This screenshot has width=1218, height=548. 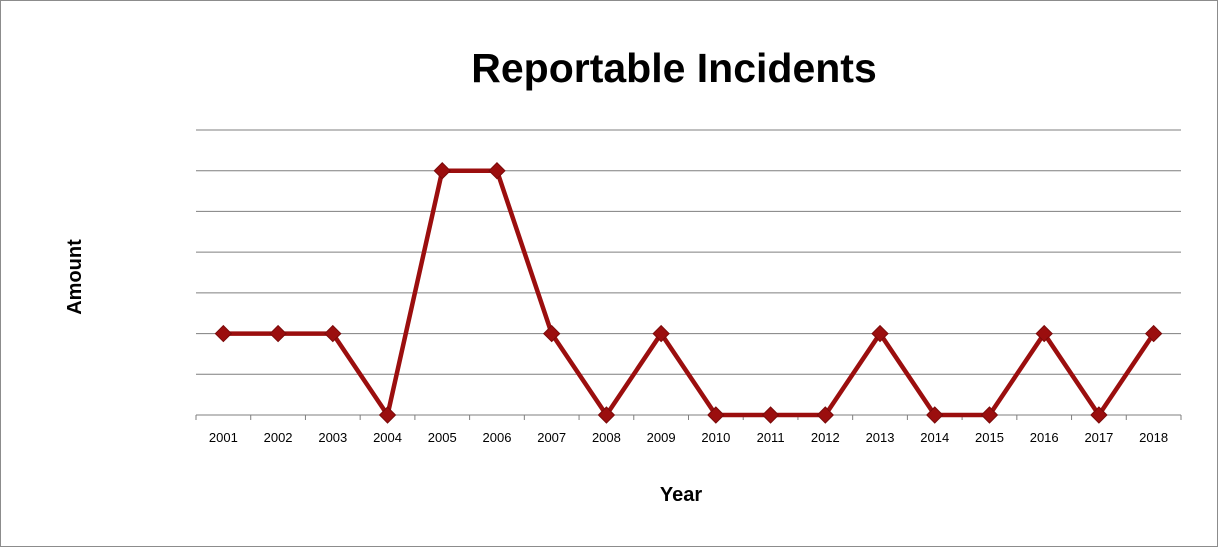 I want to click on x-axis, so click(x=688, y=417).